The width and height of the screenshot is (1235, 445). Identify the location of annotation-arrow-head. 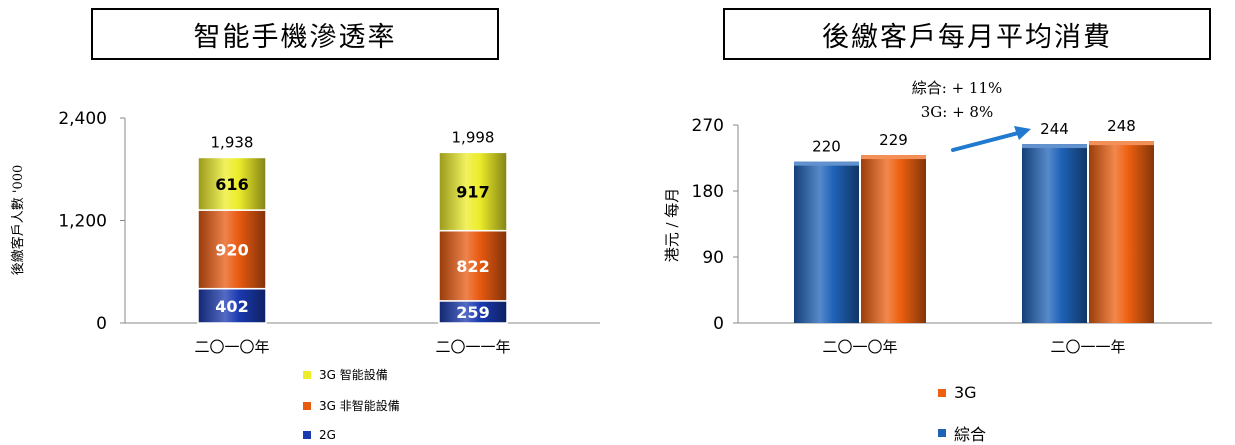
(1022, 133).